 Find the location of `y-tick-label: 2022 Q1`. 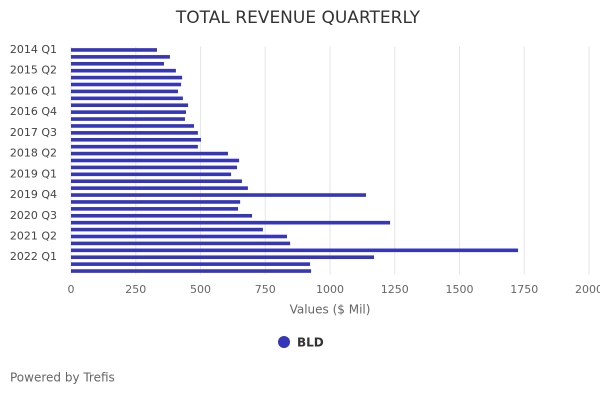

y-tick-label: 2022 Q1 is located at coordinates (33, 256).